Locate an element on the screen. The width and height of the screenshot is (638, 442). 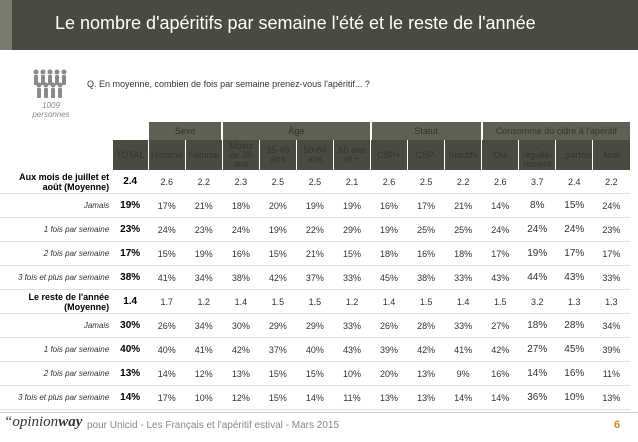
total-spacer is located at coordinates (130, 131).